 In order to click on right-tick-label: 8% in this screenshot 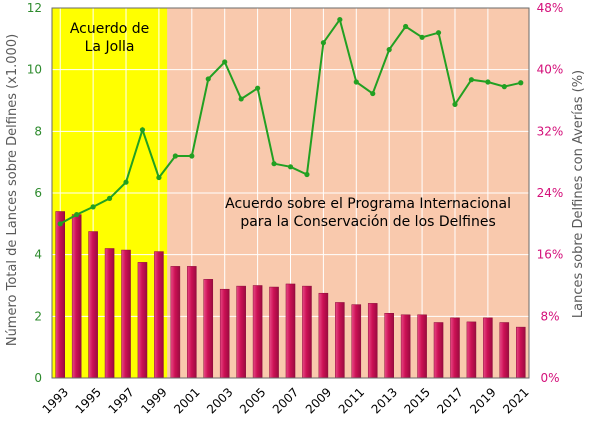, I will do `click(549, 316)`.